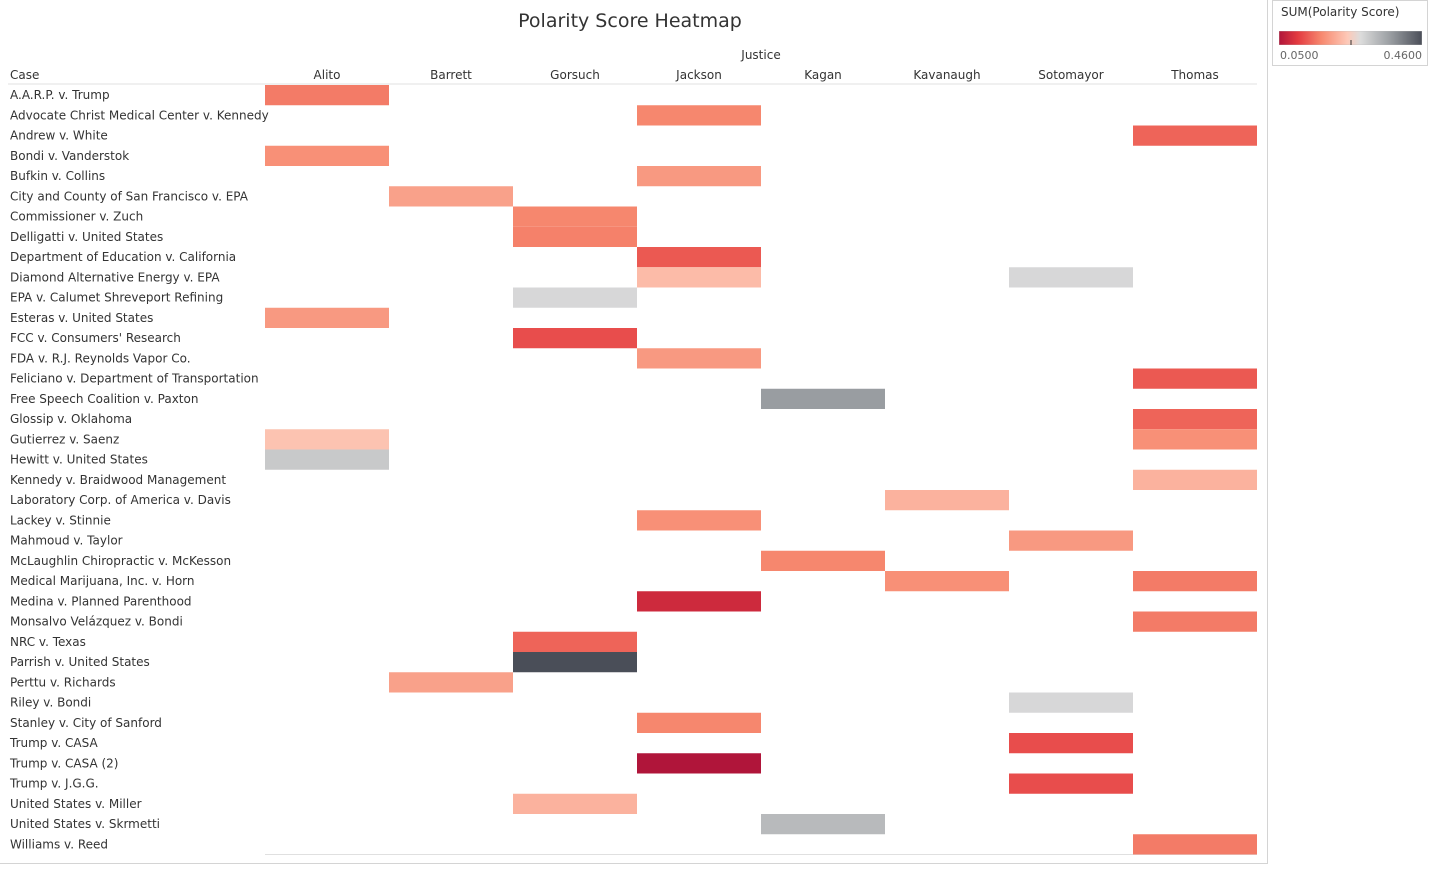  What do you see at coordinates (95, 338) in the screenshot?
I see `row-label: FCC v. Consumers' Research` at bounding box center [95, 338].